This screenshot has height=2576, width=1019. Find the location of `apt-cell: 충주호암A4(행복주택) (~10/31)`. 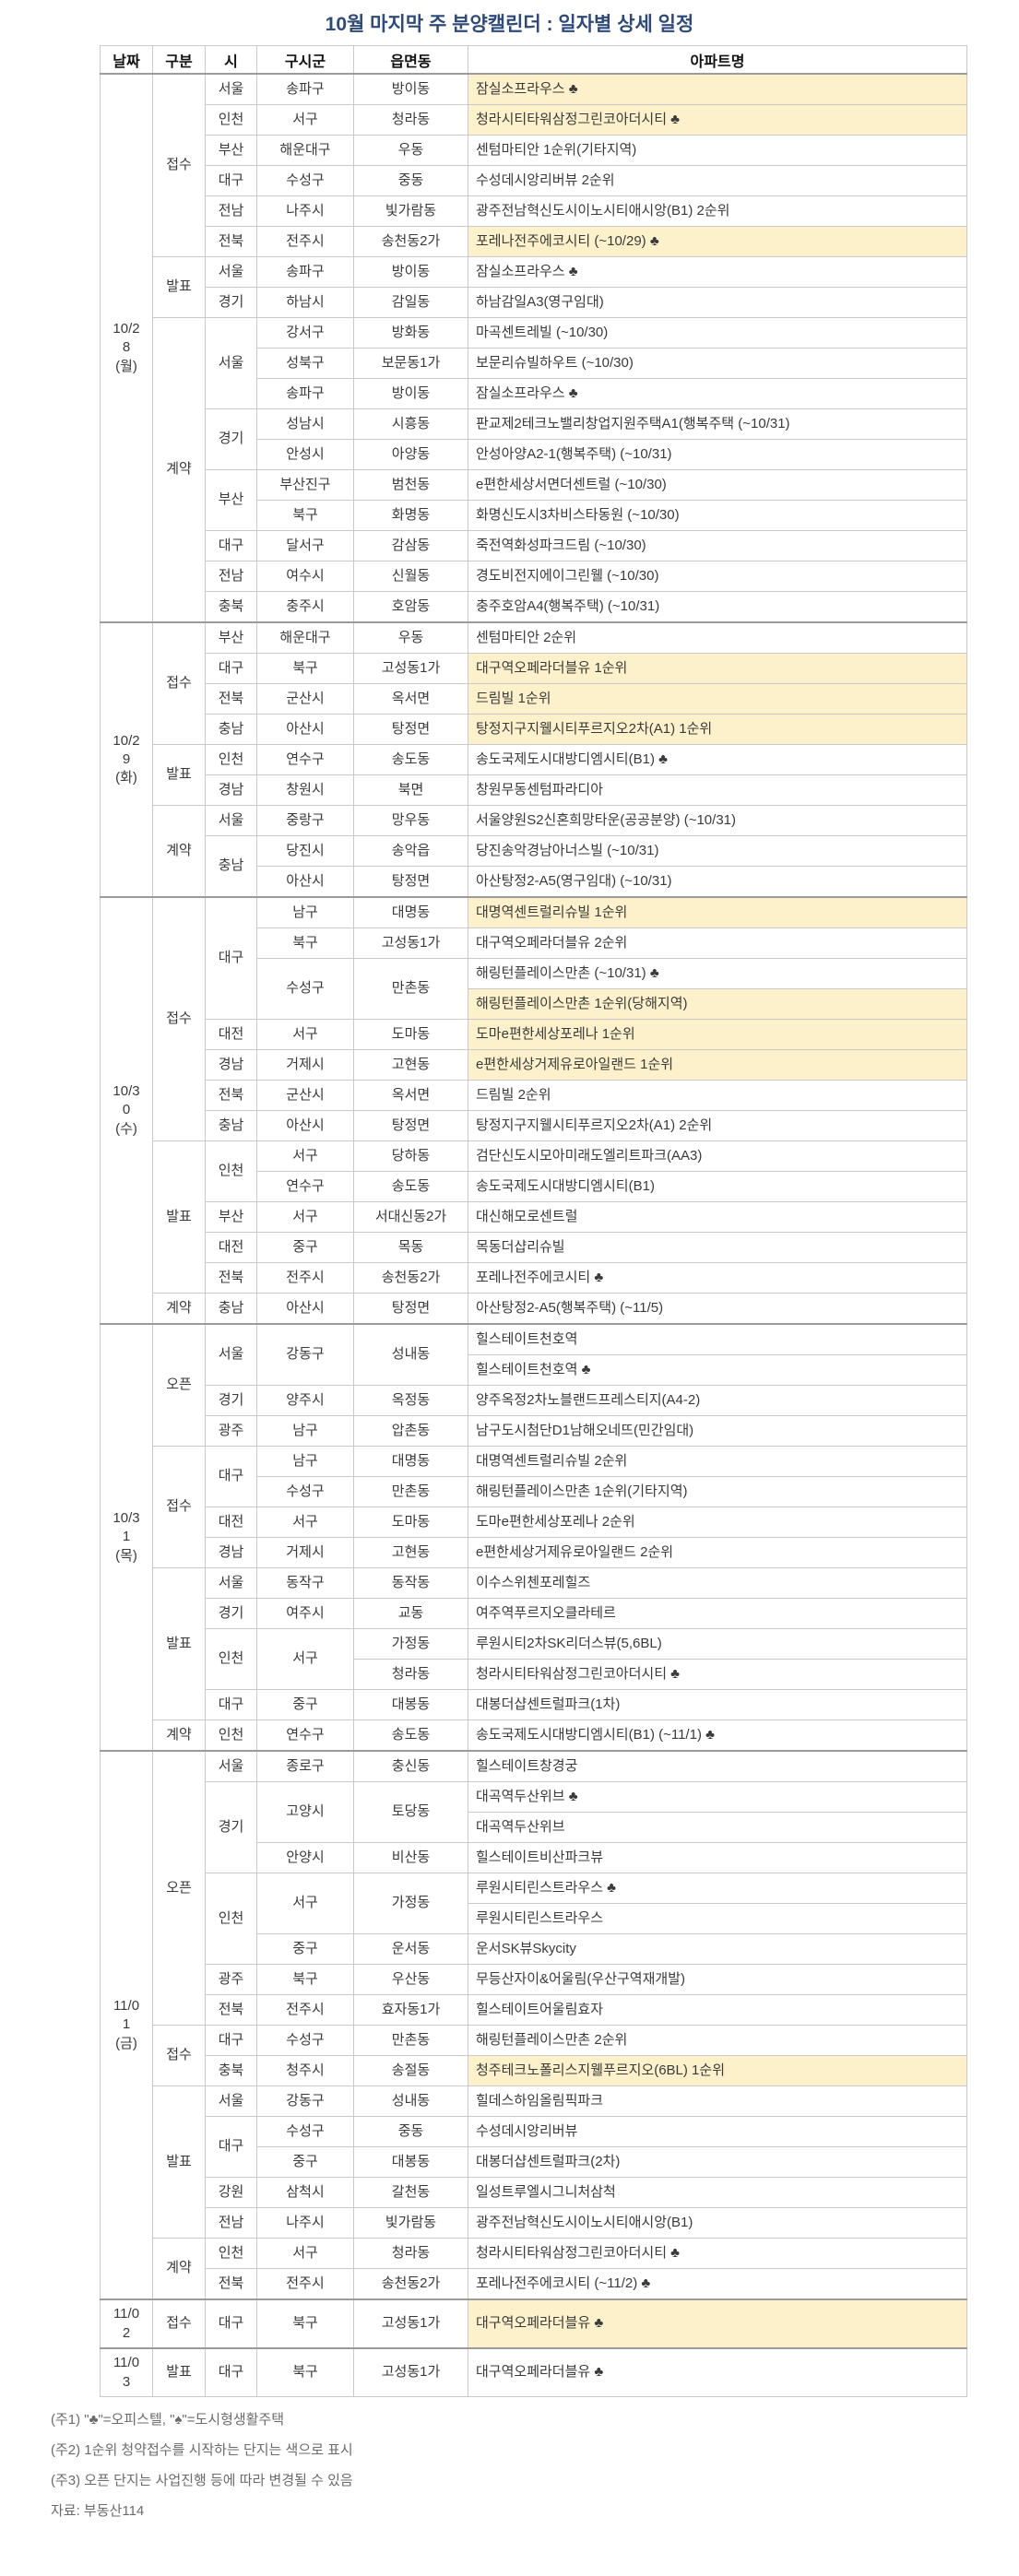

apt-cell: 충주호암A4(행복주택) (~10/31) is located at coordinates (717, 607).